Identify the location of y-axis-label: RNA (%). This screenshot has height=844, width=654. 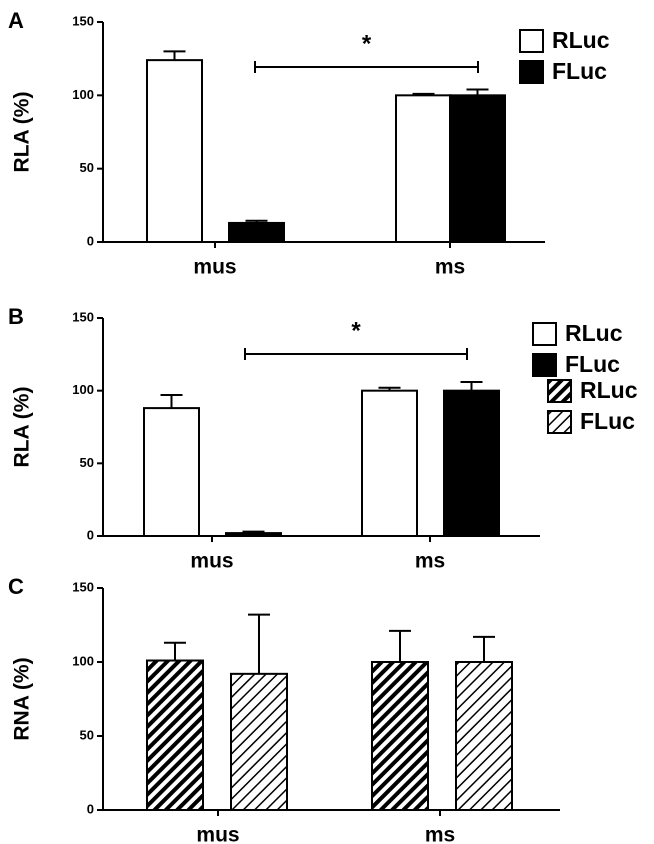
(22, 698).